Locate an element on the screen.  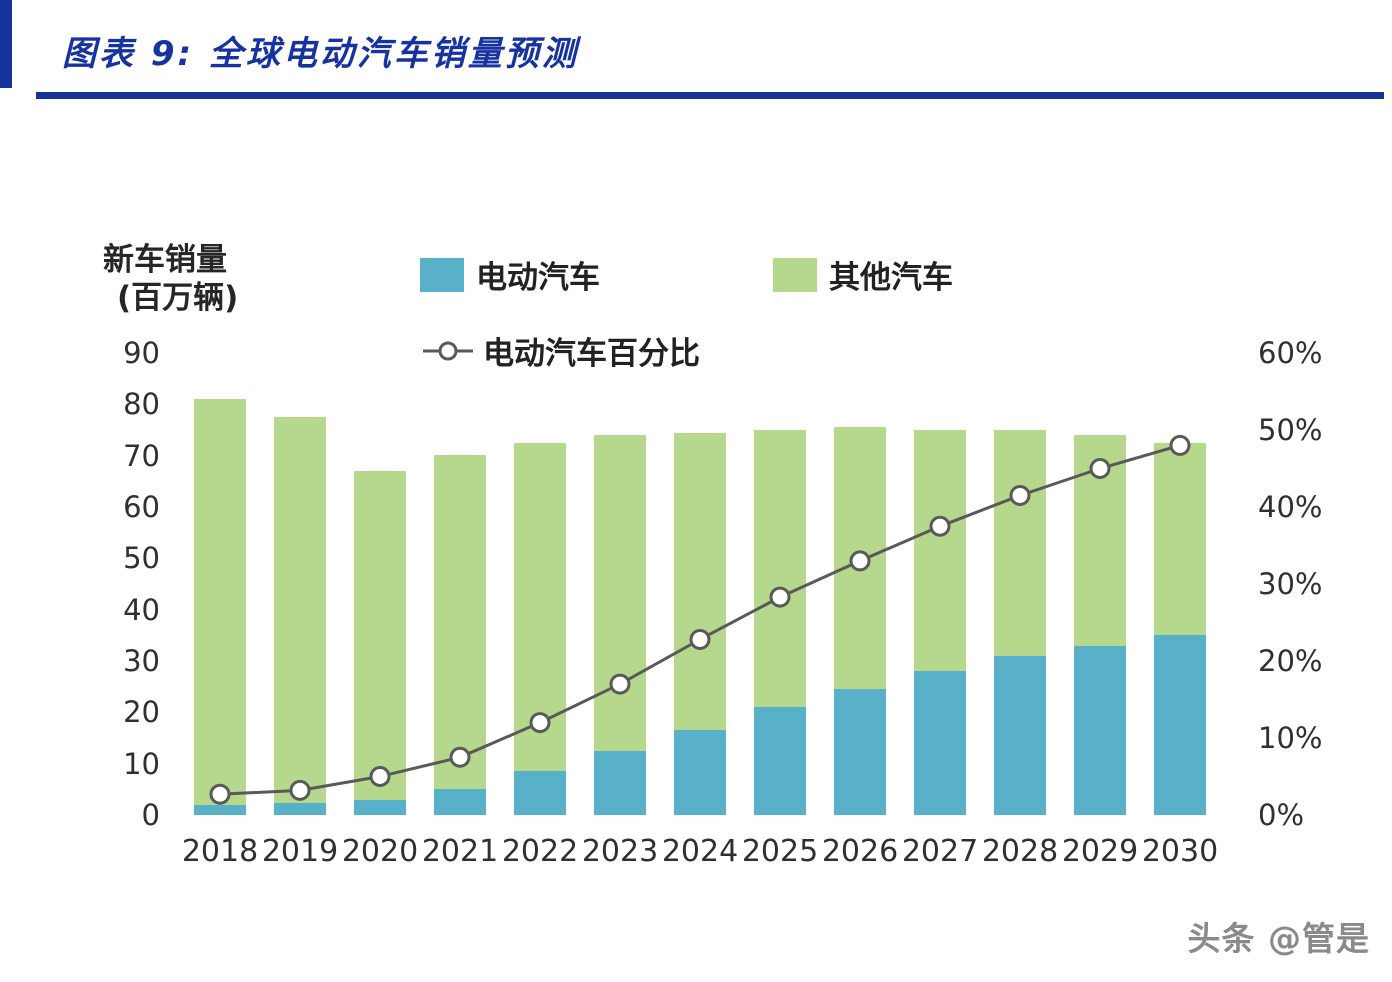
left-tick-label: 30 is located at coordinates (141, 661).